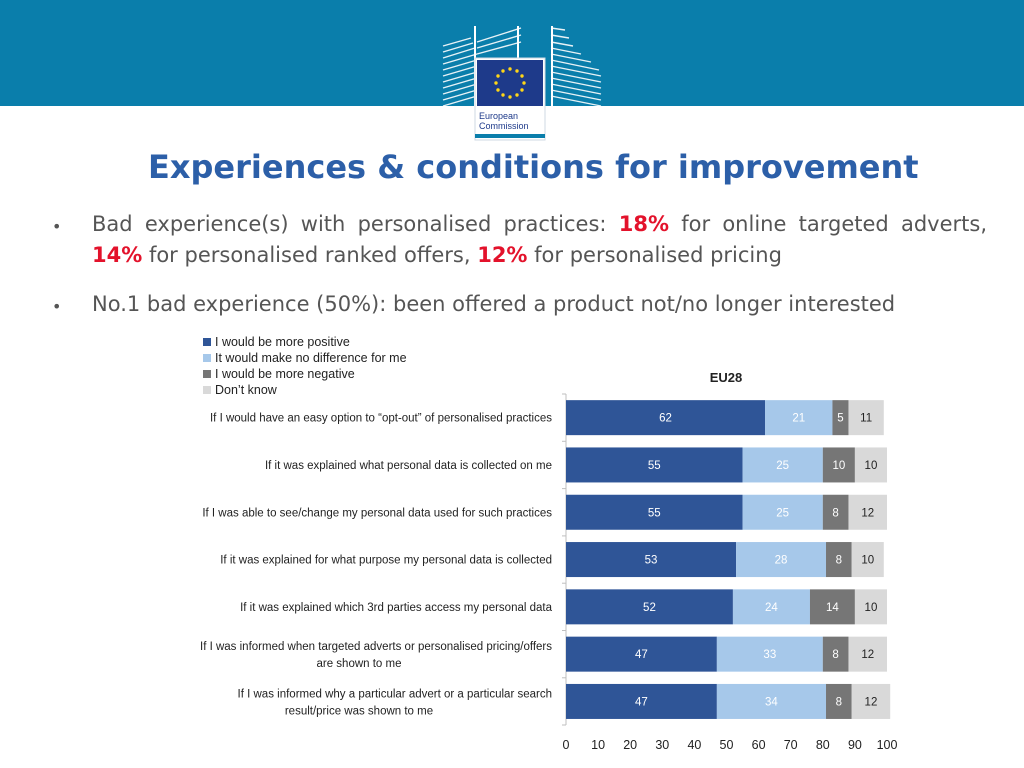  I want to click on data-label: 5, so click(840, 419).